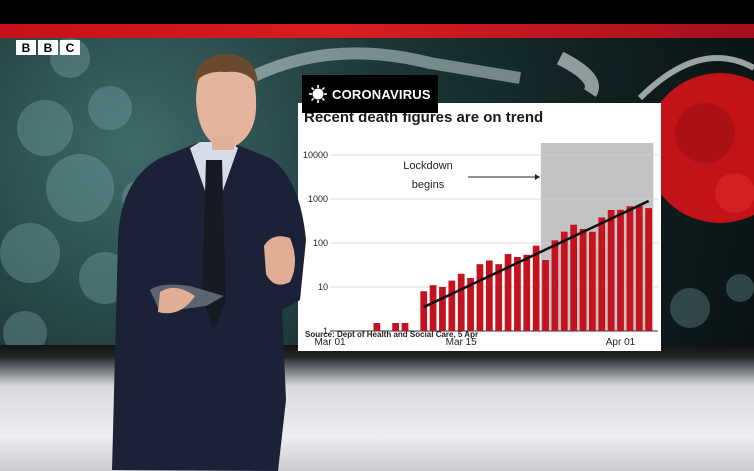 Image resolution: width=754 pixels, height=471 pixels. I want to click on chart-title: Recent death figures are on trend, so click(424, 117).